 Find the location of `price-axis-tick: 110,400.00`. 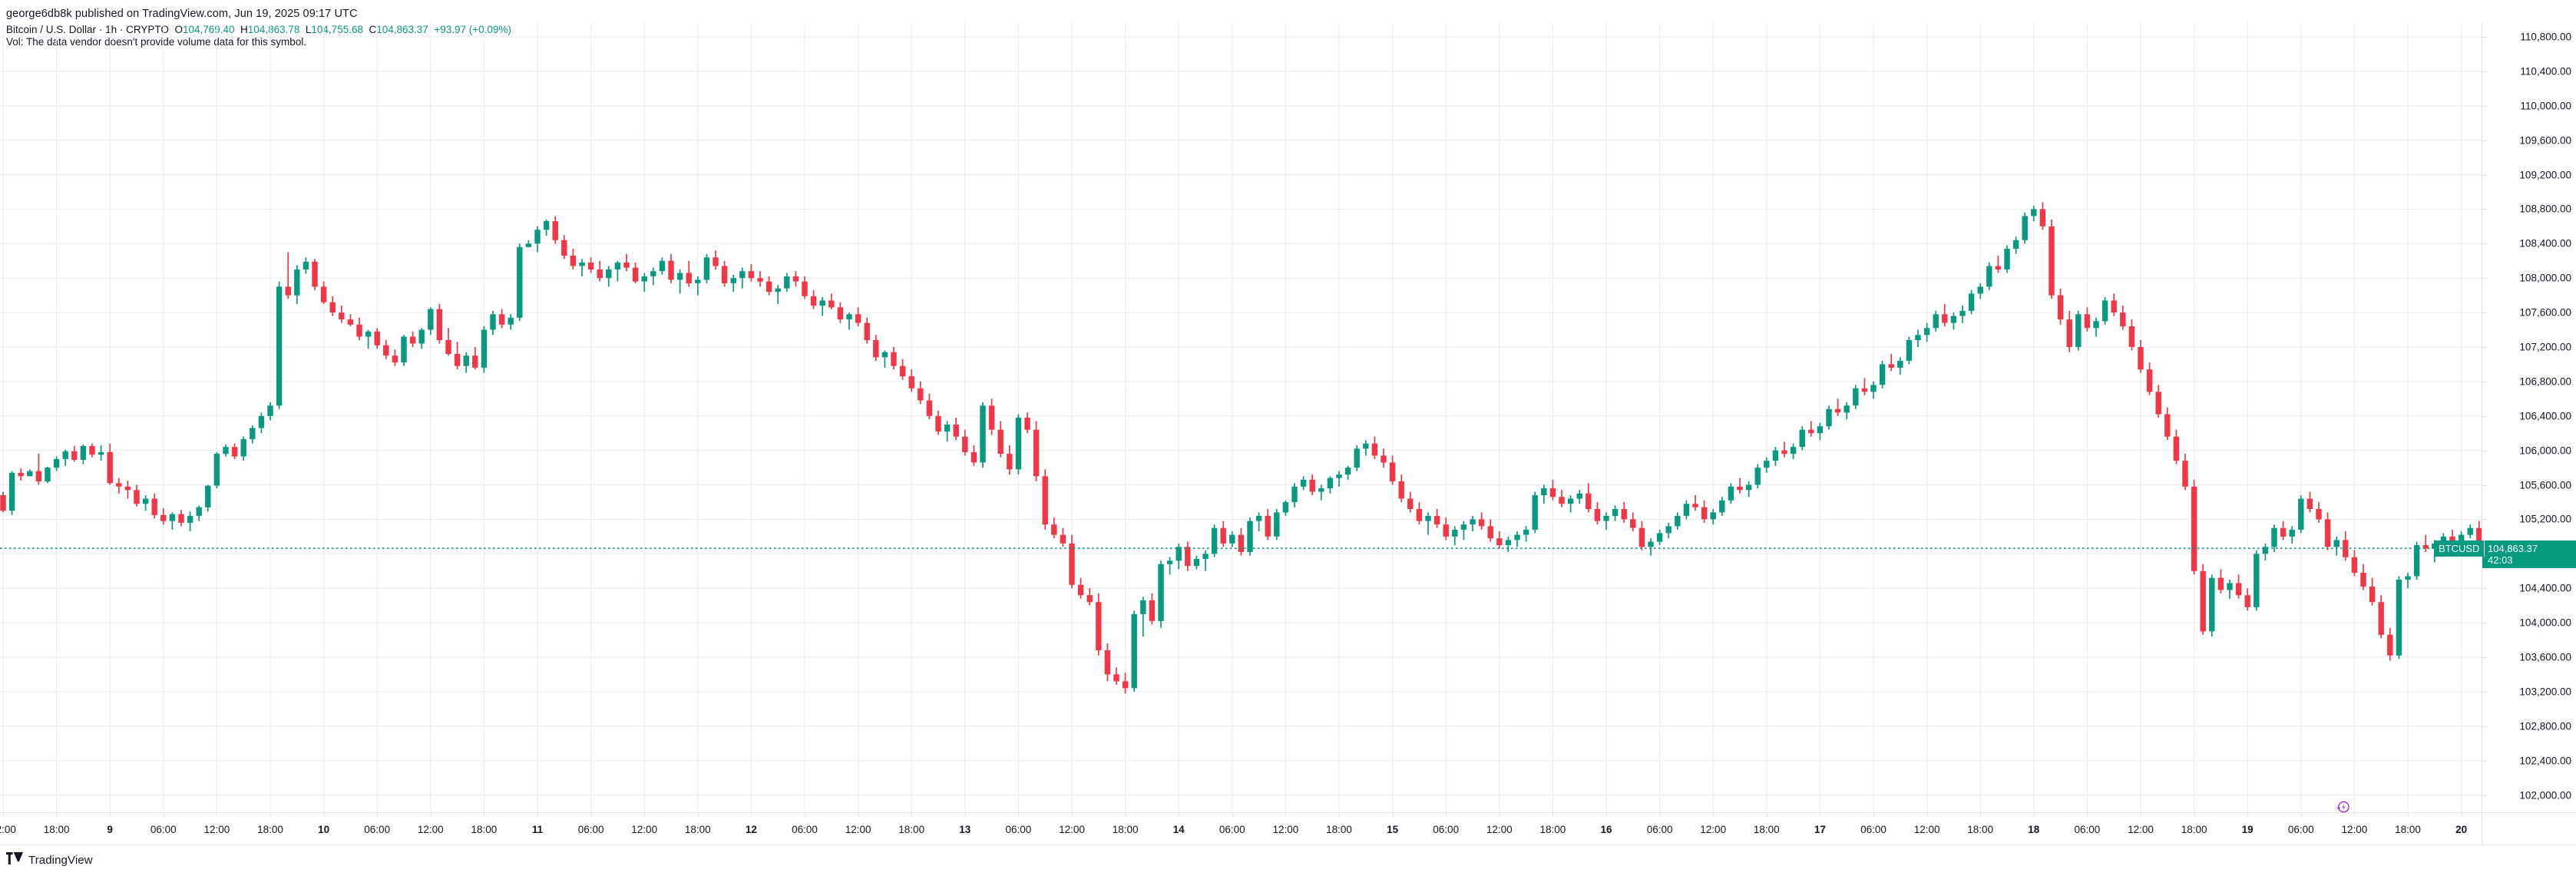

price-axis-tick: 110,400.00 is located at coordinates (2545, 71).